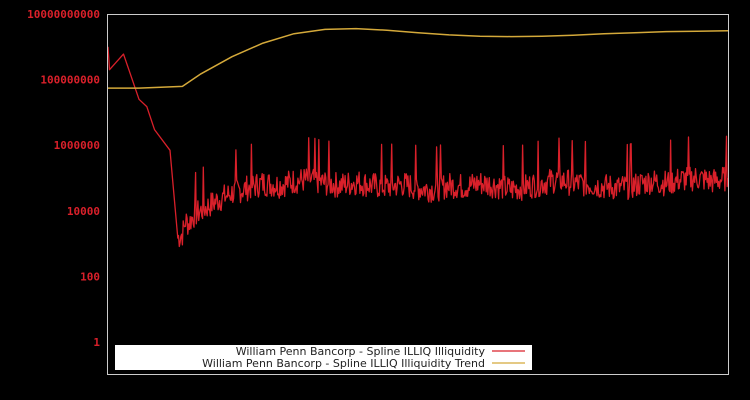  What do you see at coordinates (63, 178) in the screenshot?
I see `y-axis-ticks: 10000000000 100000000 1000000 10000 100 1` at bounding box center [63, 178].